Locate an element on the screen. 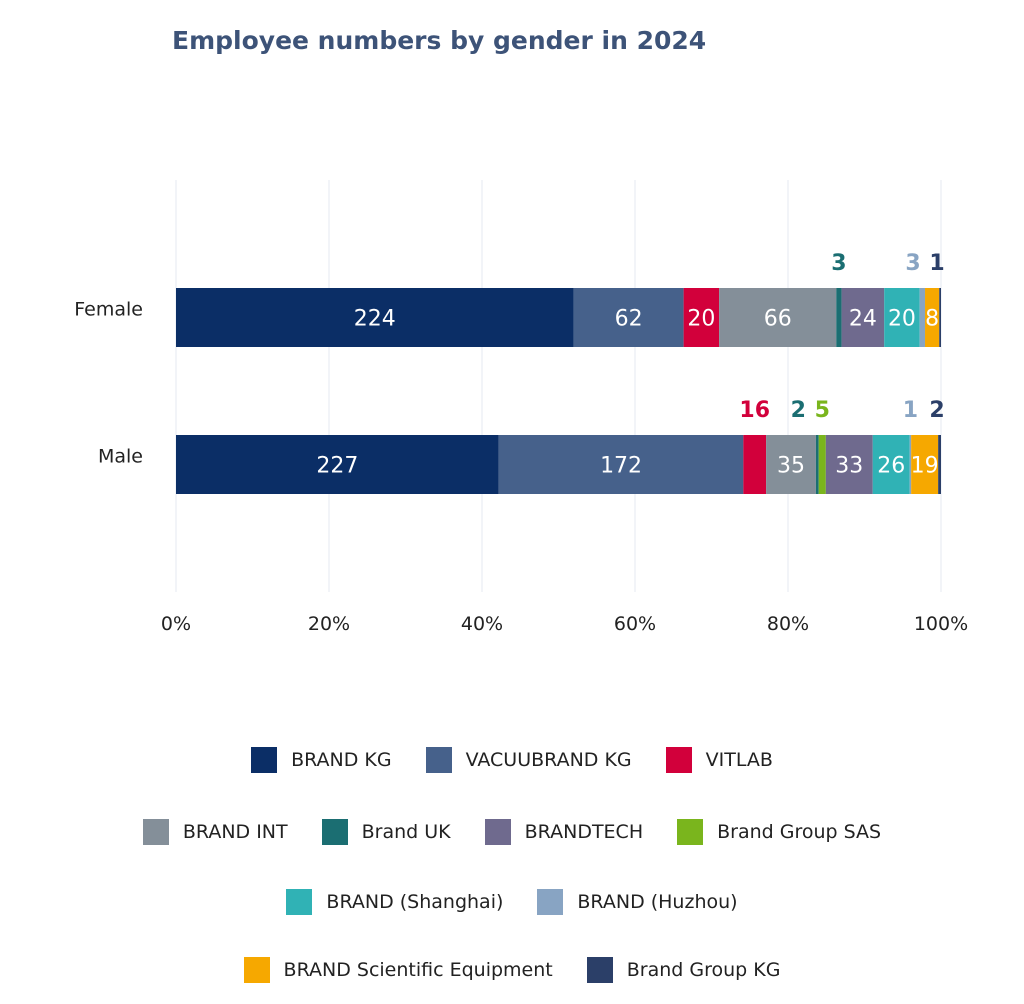 The width and height of the screenshot is (1024, 1004). data-label: 172 is located at coordinates (621, 466).